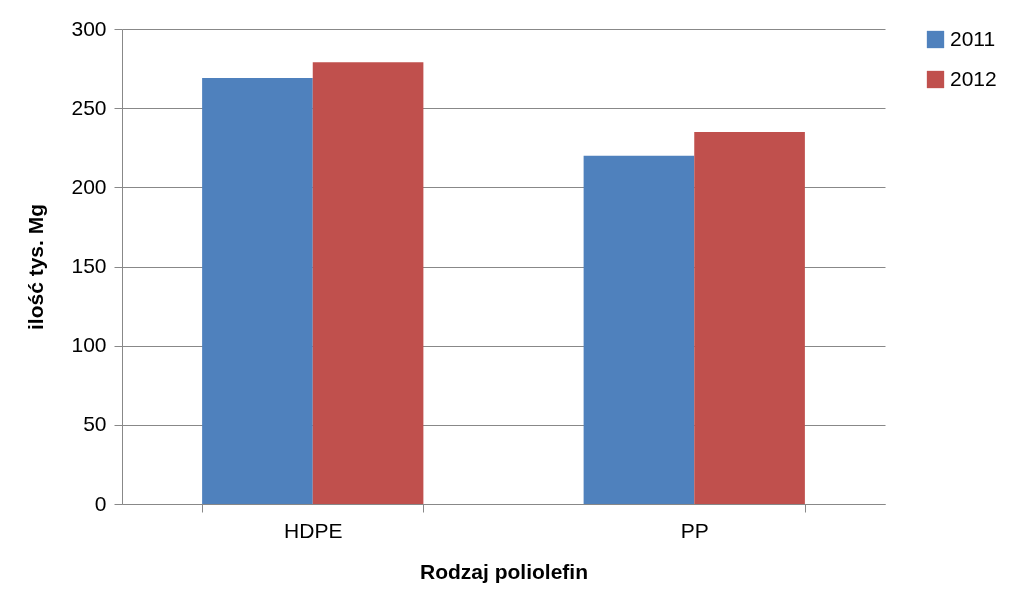  I want to click on y-tick-label: 200, so click(89, 186).